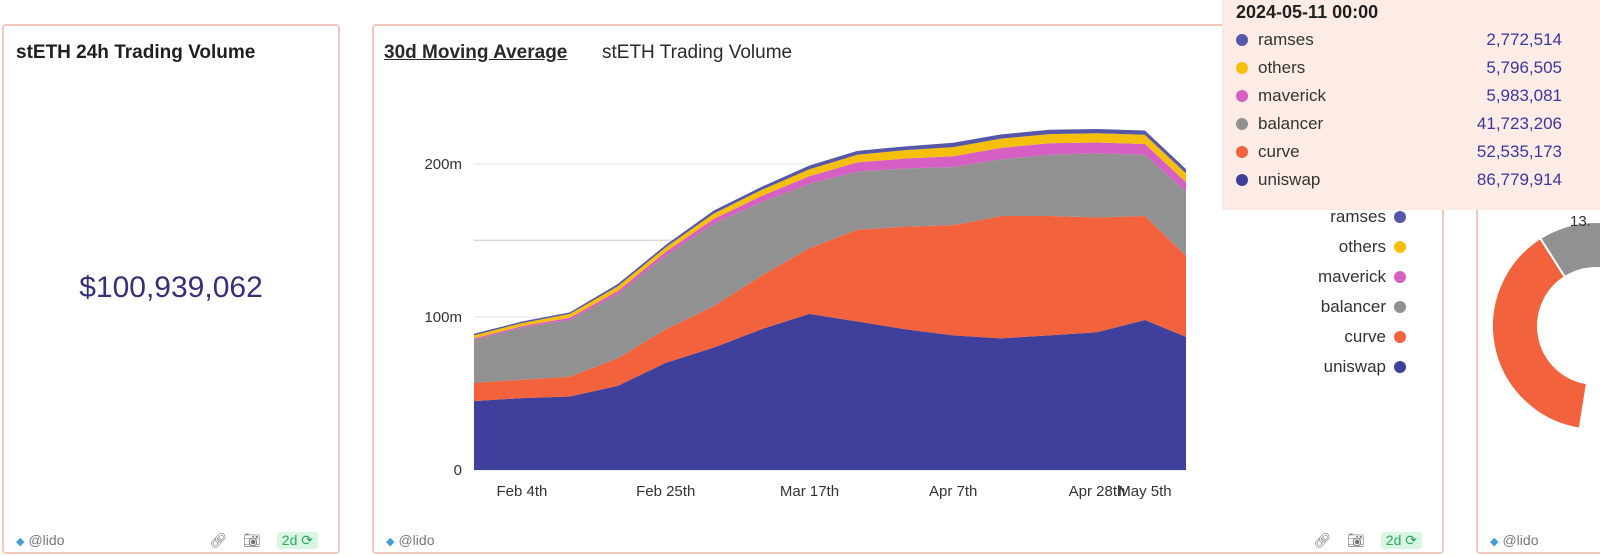 This screenshot has width=1600, height=556. What do you see at coordinates (1418, 152) in the screenshot?
I see `tooltip-row-curve: curve 52,535,173` at bounding box center [1418, 152].